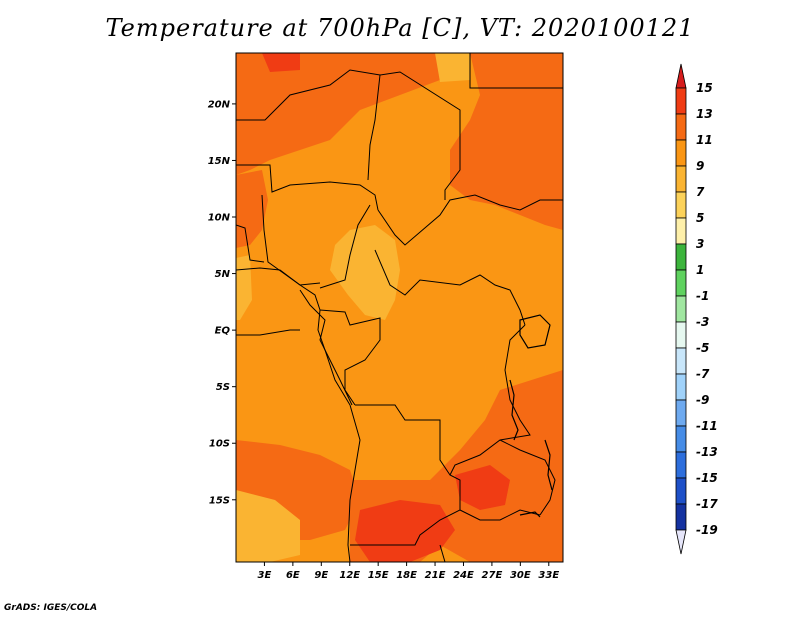 This screenshot has height=618, width=800. Describe the element at coordinates (707, 504) in the screenshot. I see `colorbar-label: -17` at that location.